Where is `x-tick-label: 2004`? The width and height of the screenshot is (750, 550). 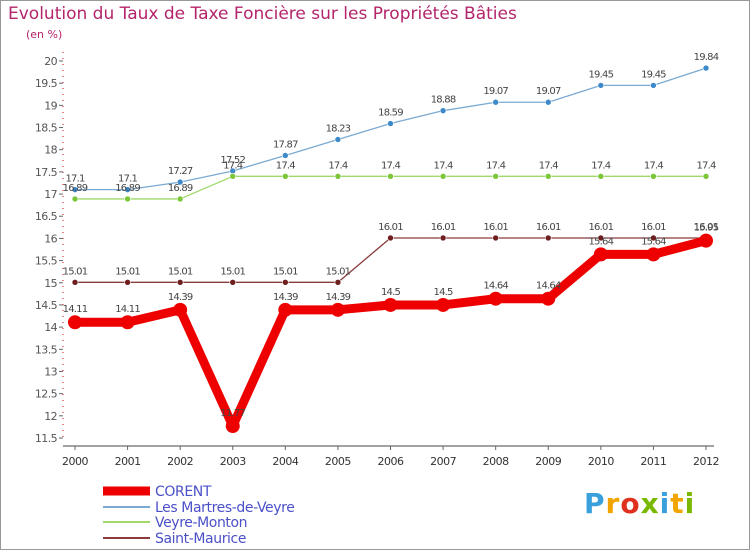 x-tick-label: 2004 is located at coordinates (285, 461).